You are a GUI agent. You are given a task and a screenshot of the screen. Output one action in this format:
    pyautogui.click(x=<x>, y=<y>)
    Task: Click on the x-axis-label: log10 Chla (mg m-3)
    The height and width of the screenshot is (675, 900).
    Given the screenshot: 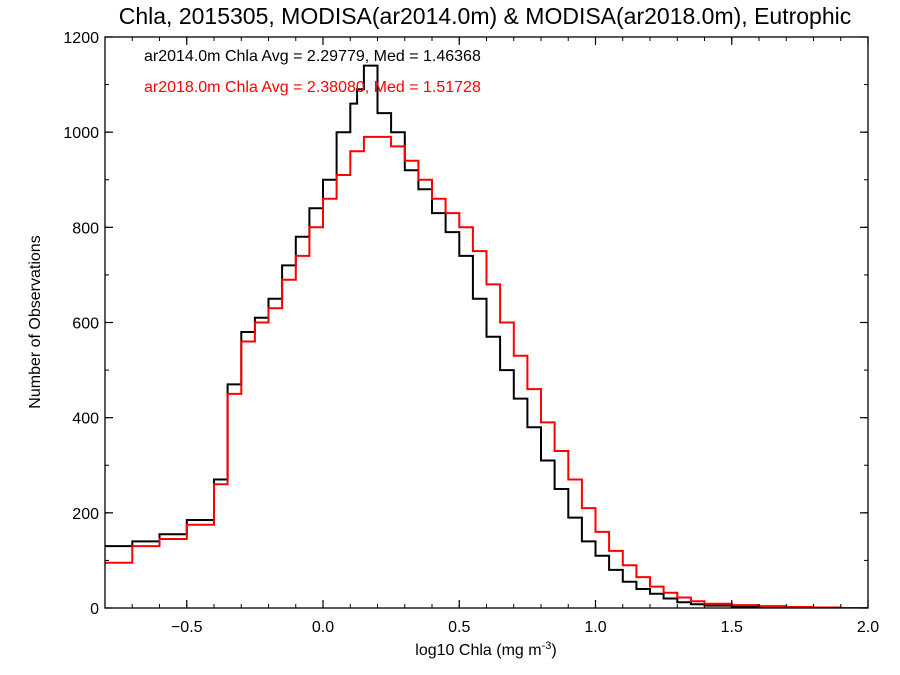 What is the action you would take?
    pyautogui.click(x=485, y=649)
    